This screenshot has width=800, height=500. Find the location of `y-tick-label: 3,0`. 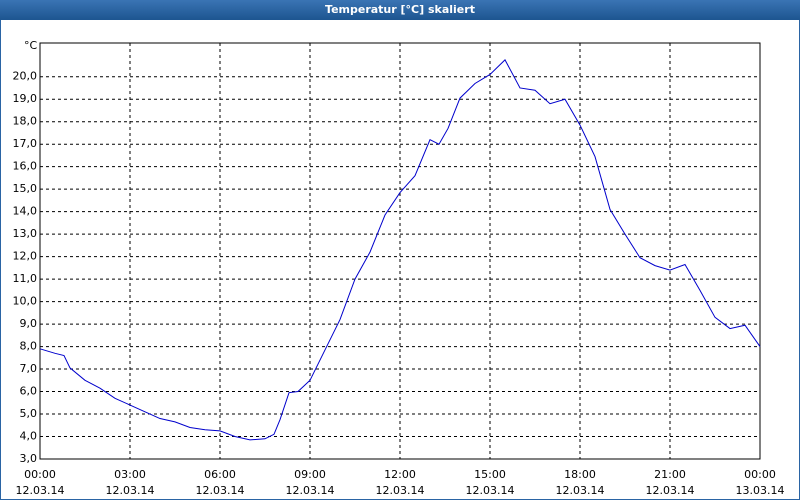

y-tick-label: 3,0 is located at coordinates (29, 458).